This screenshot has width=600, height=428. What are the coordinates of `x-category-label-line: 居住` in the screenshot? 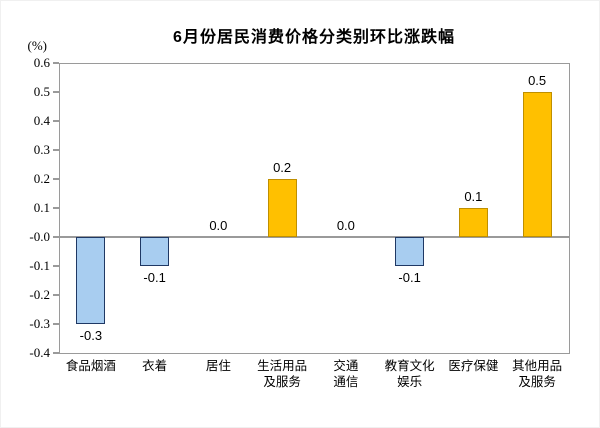 It's located at (218, 366).